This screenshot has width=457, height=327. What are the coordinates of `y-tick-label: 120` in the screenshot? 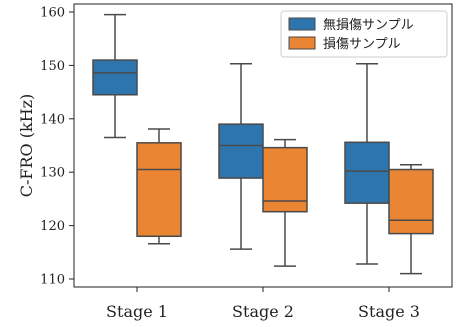 It's located at (52, 226).